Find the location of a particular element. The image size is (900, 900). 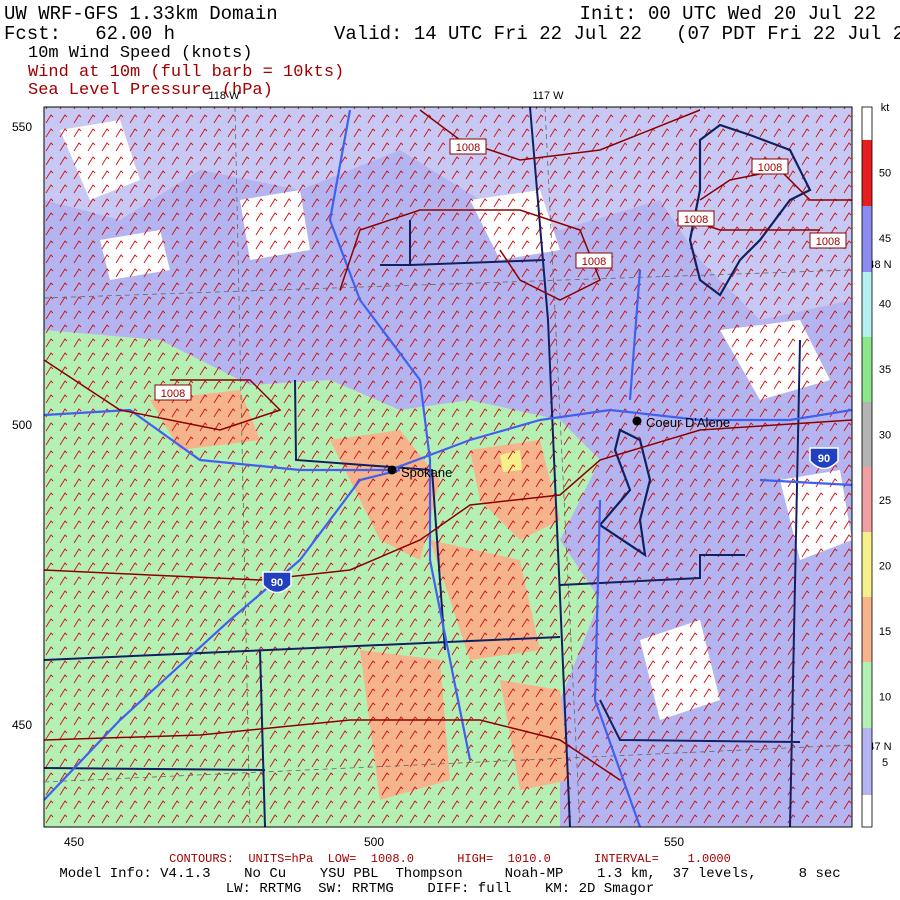

lon-label: 117 W is located at coordinates (549, 96).